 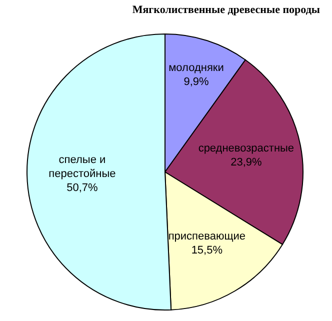 I want to click on data-label: 9,9%, so click(x=197, y=82).